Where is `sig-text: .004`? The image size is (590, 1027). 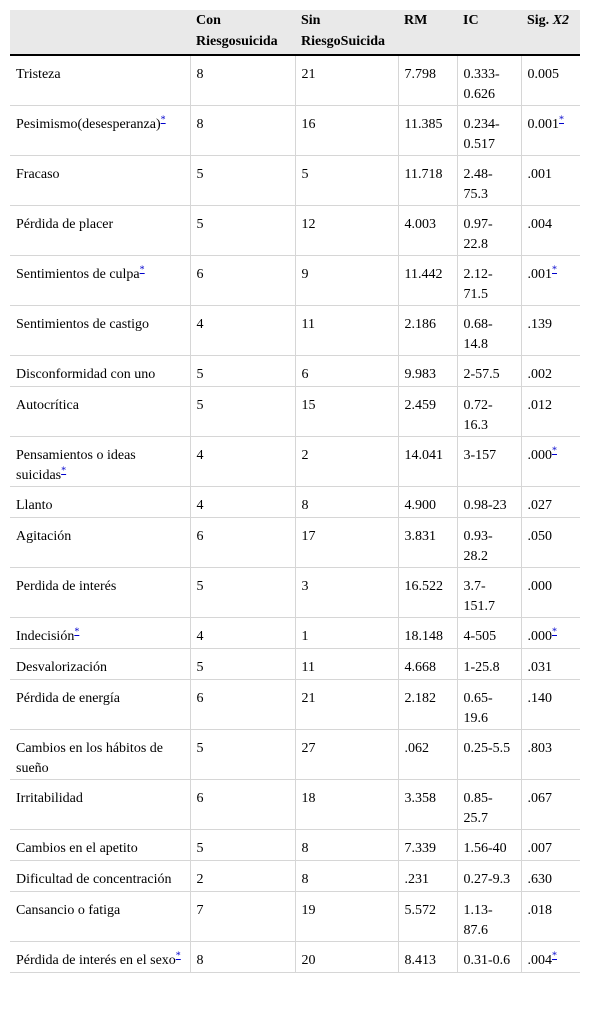
sig-text: .004 is located at coordinates (540, 960).